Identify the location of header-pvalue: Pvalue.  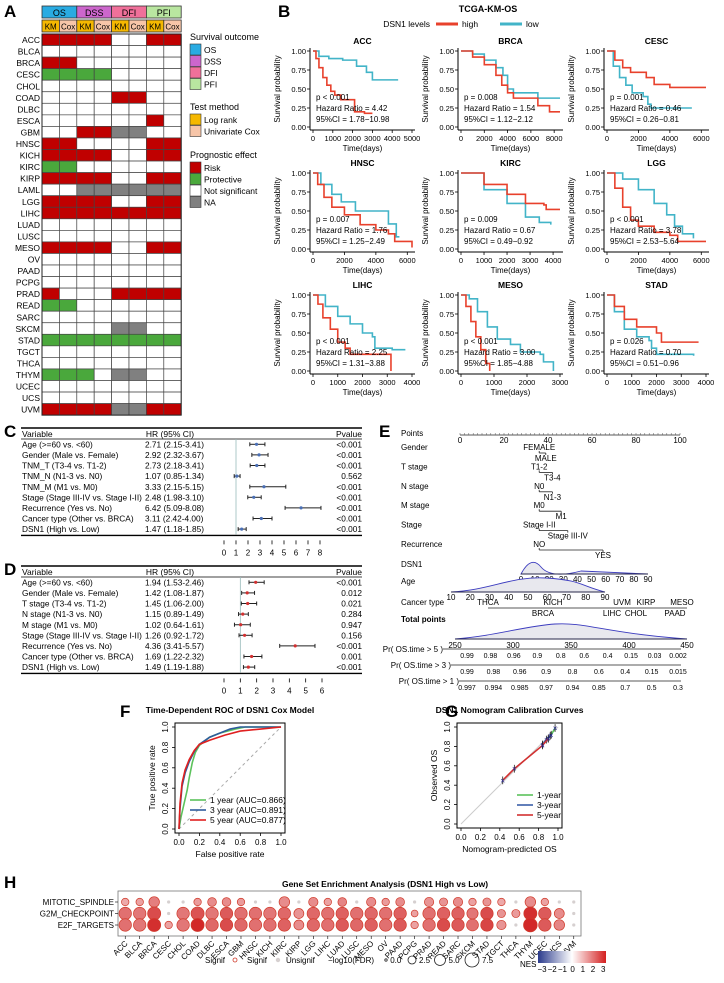
(349, 434).